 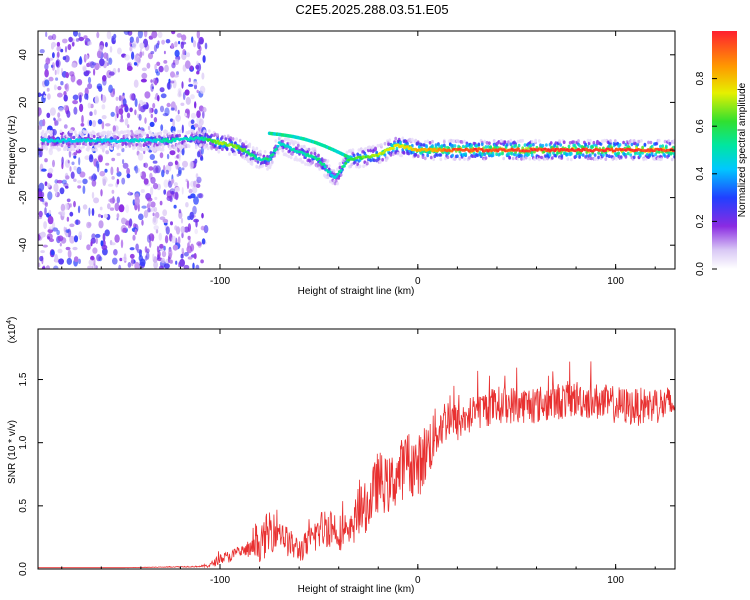 I want to click on colorbar-tick-label: 0.4, so click(x=700, y=173).